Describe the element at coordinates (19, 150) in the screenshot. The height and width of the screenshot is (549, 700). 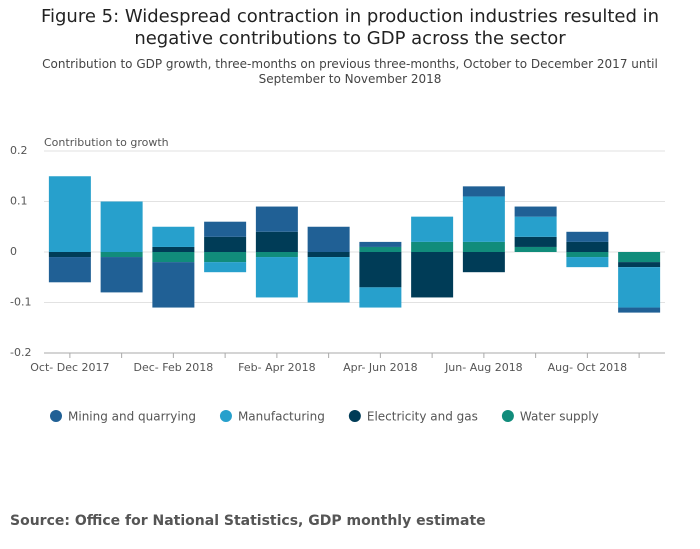
I see `y-tick-label: 0.2` at that location.